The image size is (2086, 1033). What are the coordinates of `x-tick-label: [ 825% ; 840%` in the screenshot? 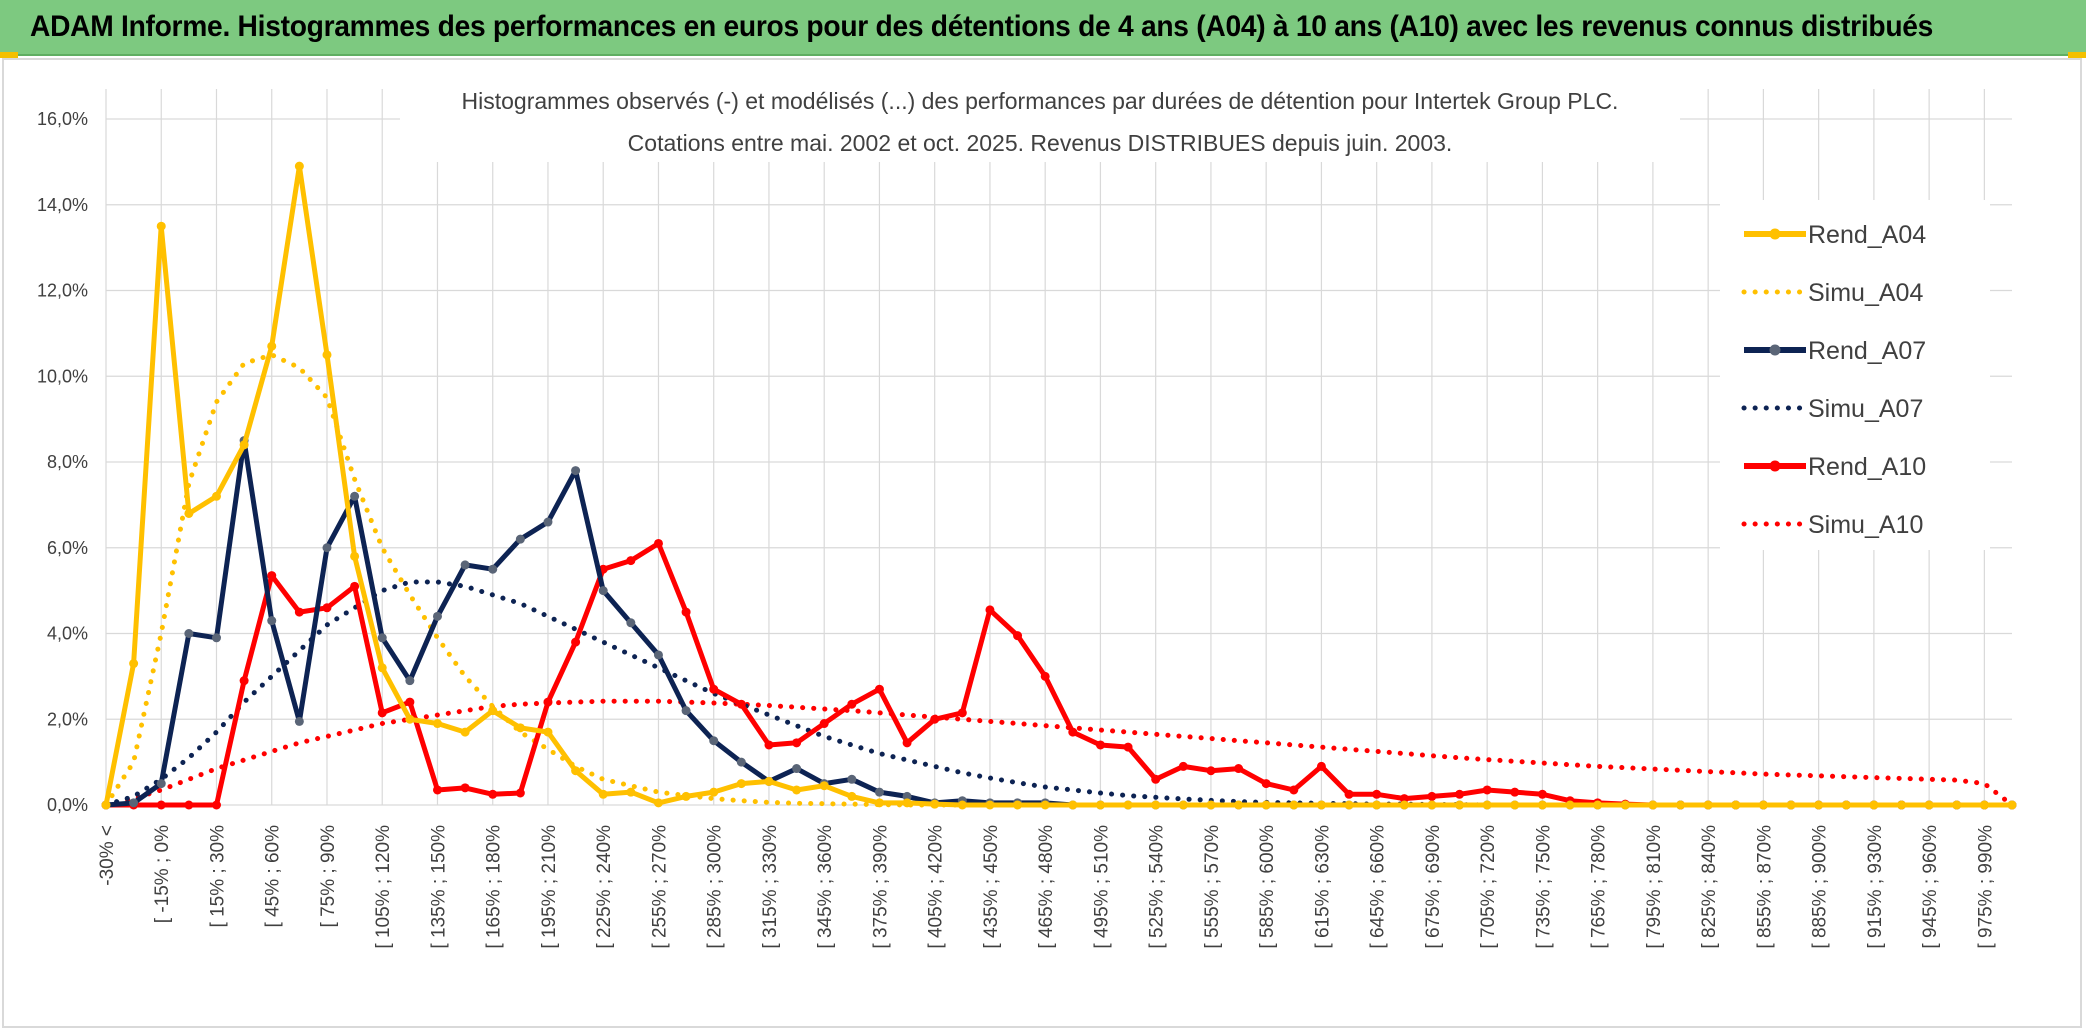 It's located at (1709, 887).